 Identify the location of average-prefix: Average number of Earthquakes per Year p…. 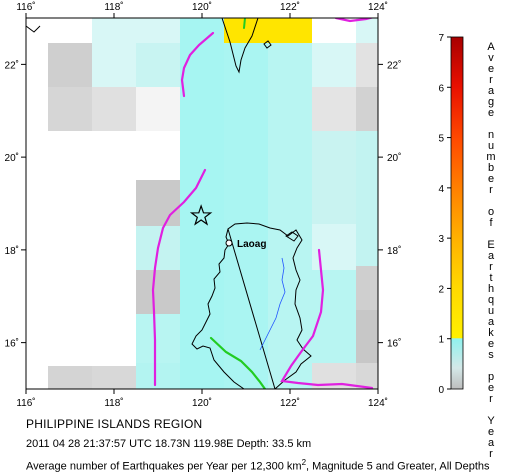
(164, 466).